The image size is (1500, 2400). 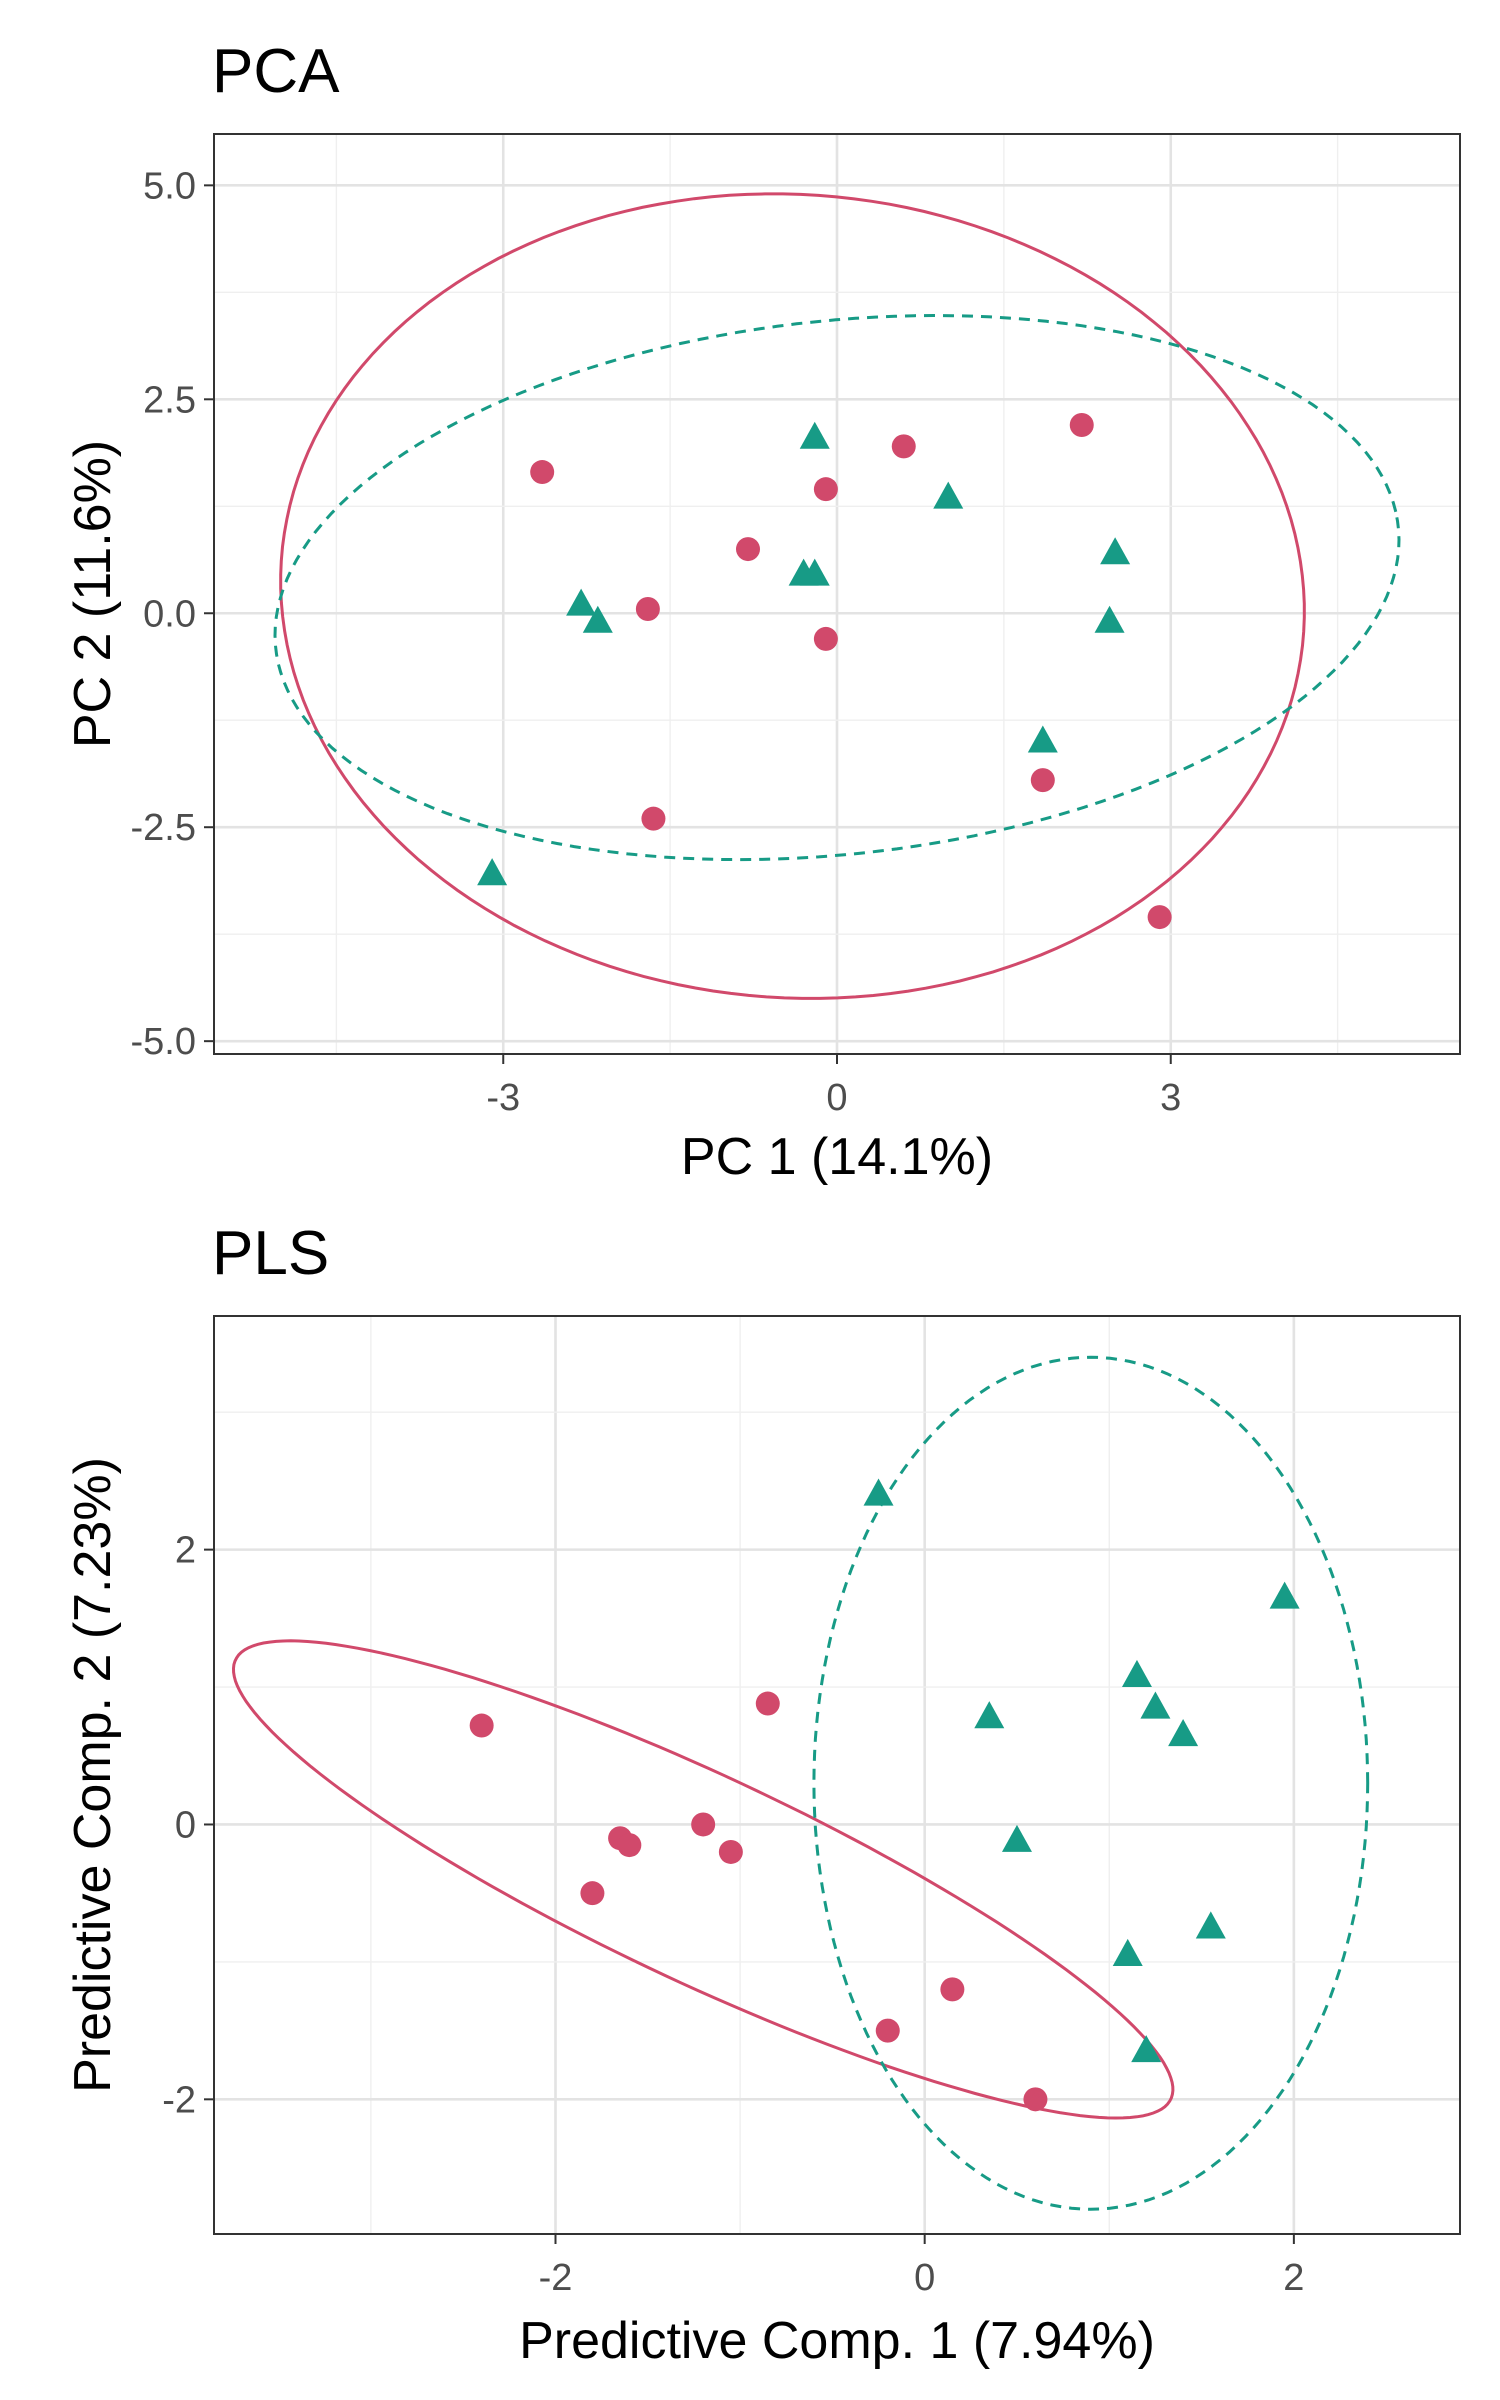 I want to click on pls-x-tick-label: -2, so click(x=556, y=2278).